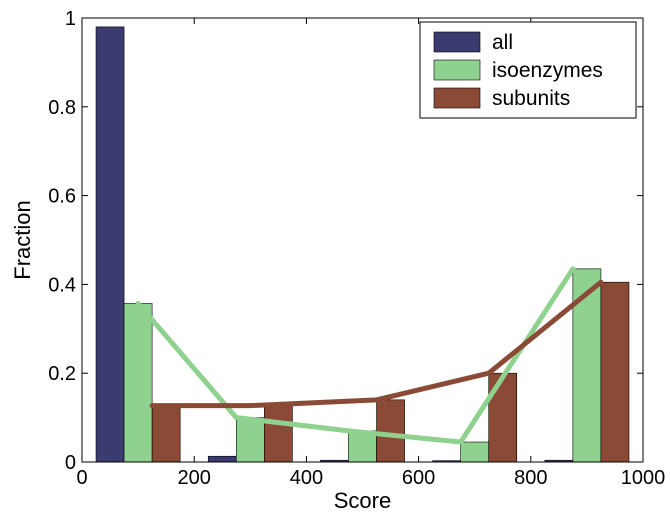 Image resolution: width=671 pixels, height=514 pixels. I want to click on y-tick-label: 0.4, so click(62, 285).